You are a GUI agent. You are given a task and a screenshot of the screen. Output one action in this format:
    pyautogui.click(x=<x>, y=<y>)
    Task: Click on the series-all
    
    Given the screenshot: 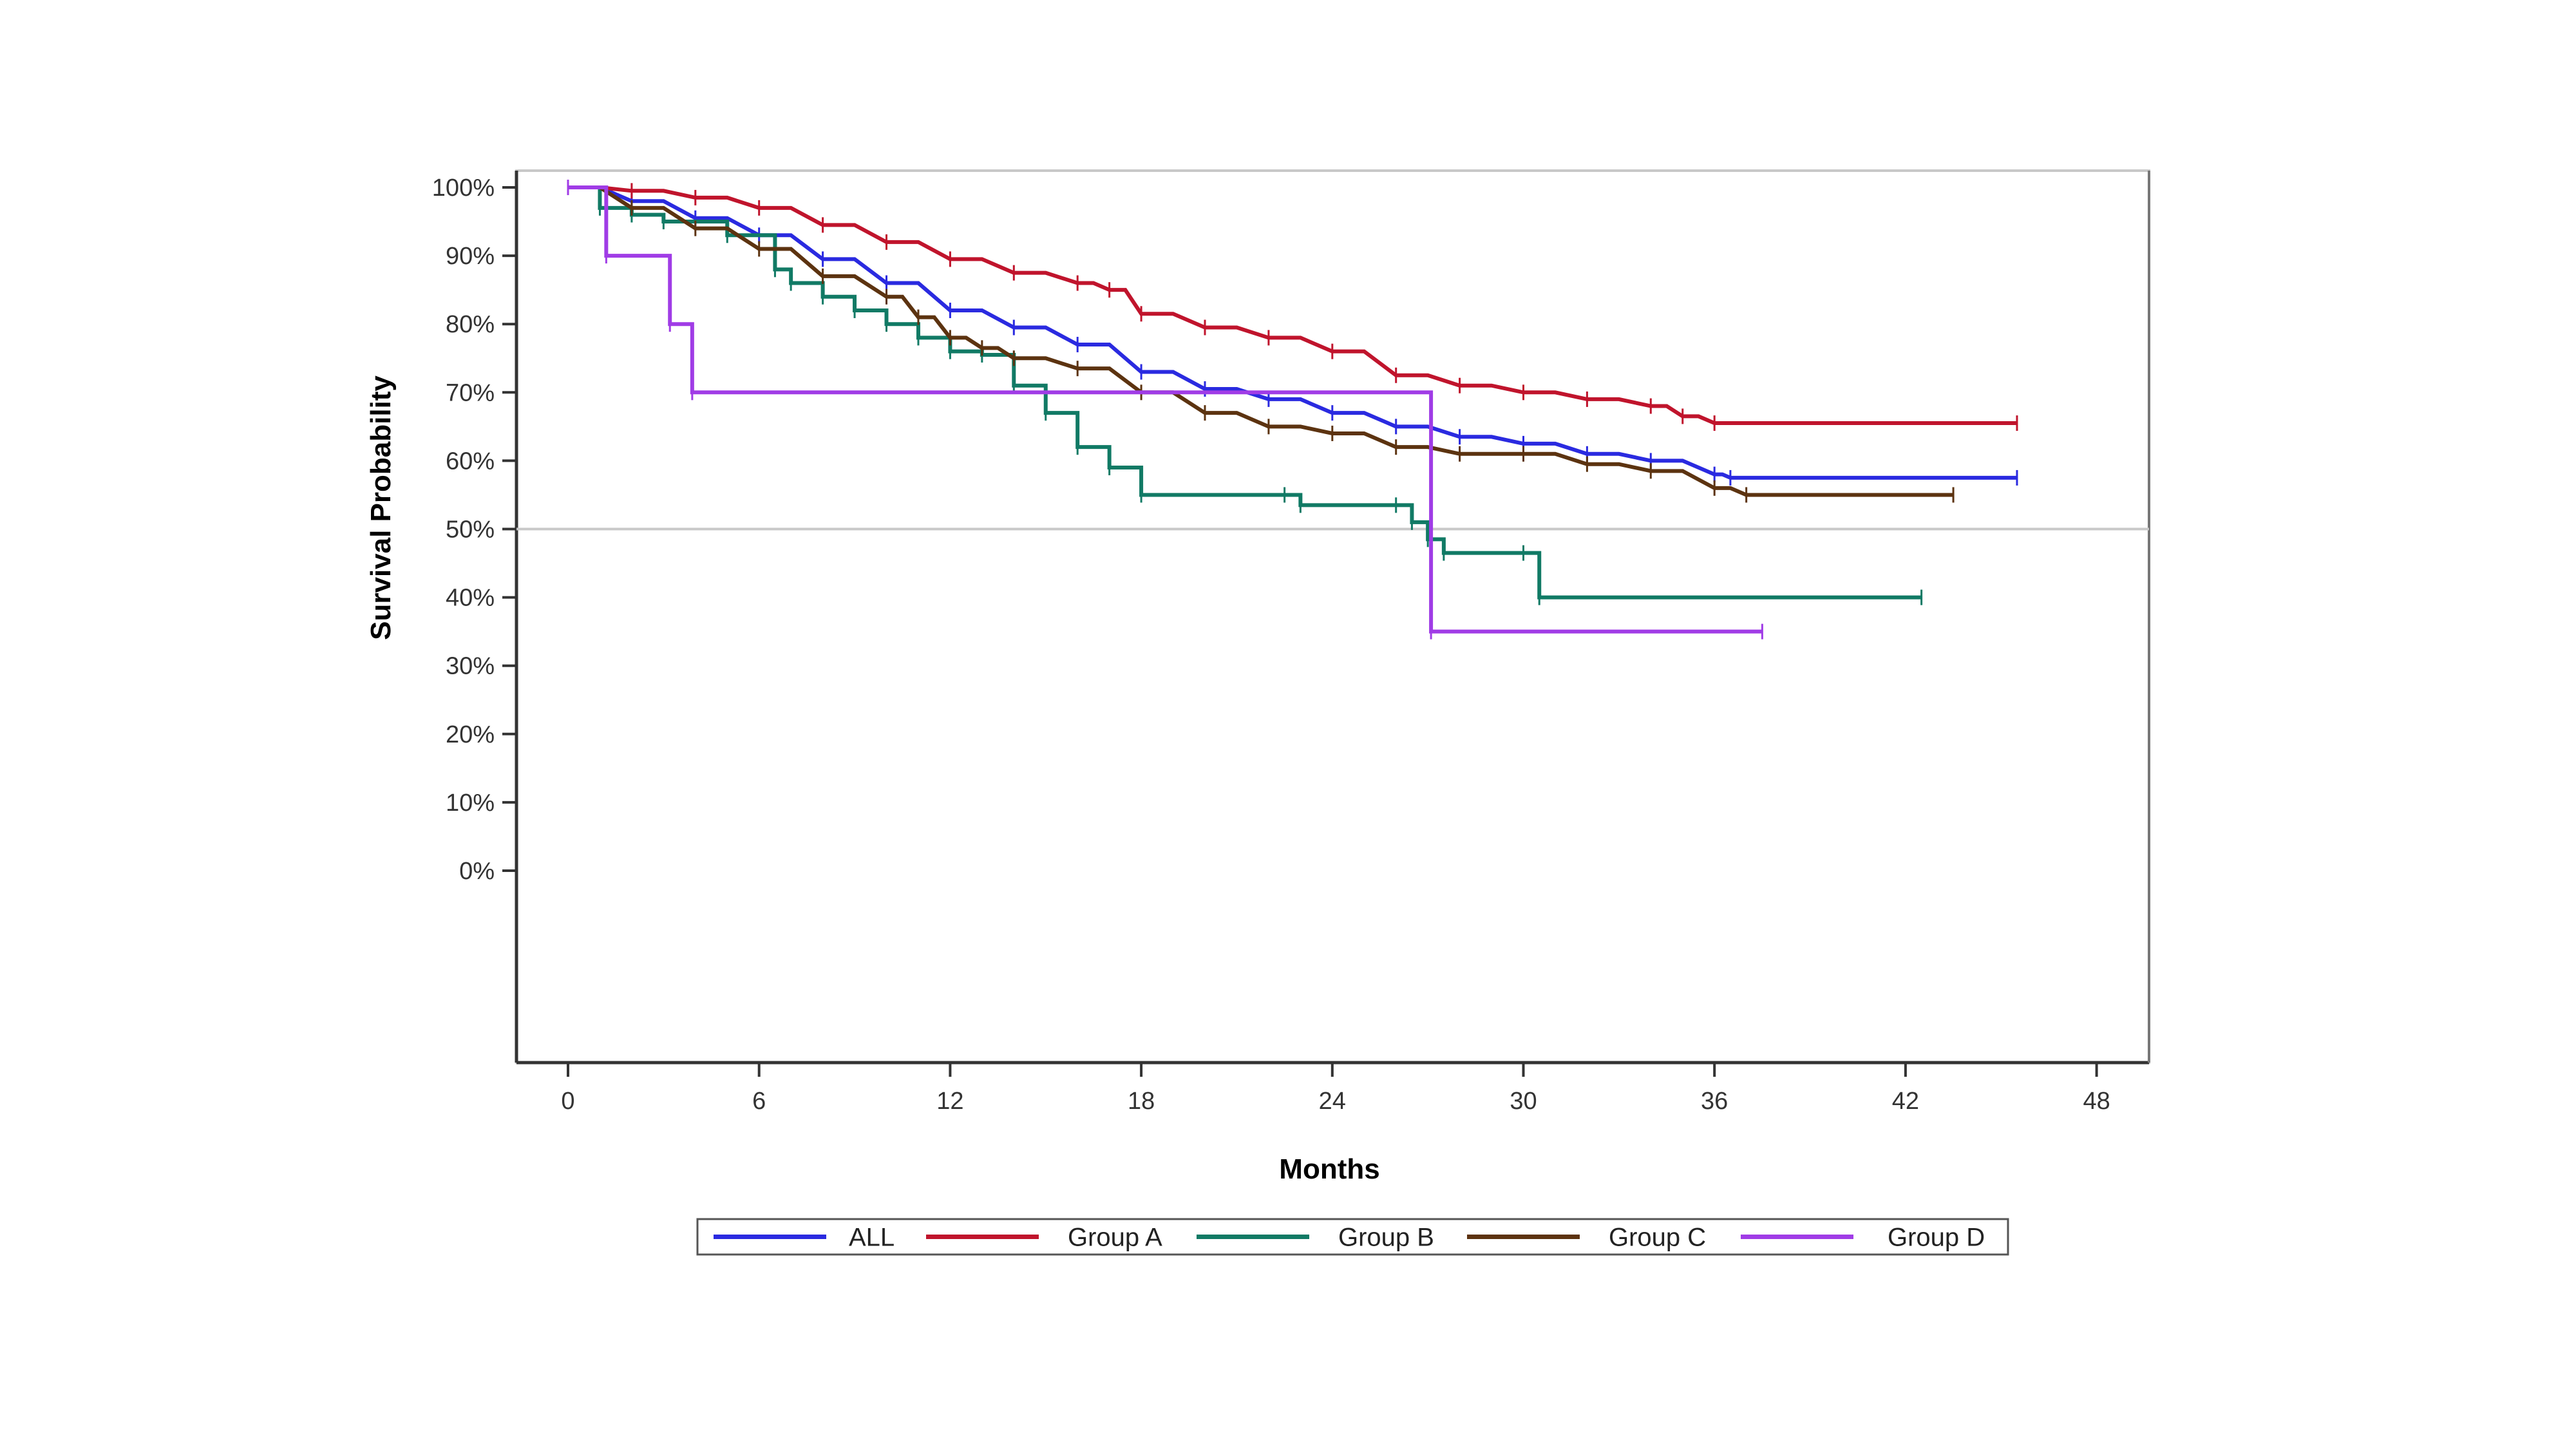 What is the action you would take?
    pyautogui.click(x=1292, y=333)
    